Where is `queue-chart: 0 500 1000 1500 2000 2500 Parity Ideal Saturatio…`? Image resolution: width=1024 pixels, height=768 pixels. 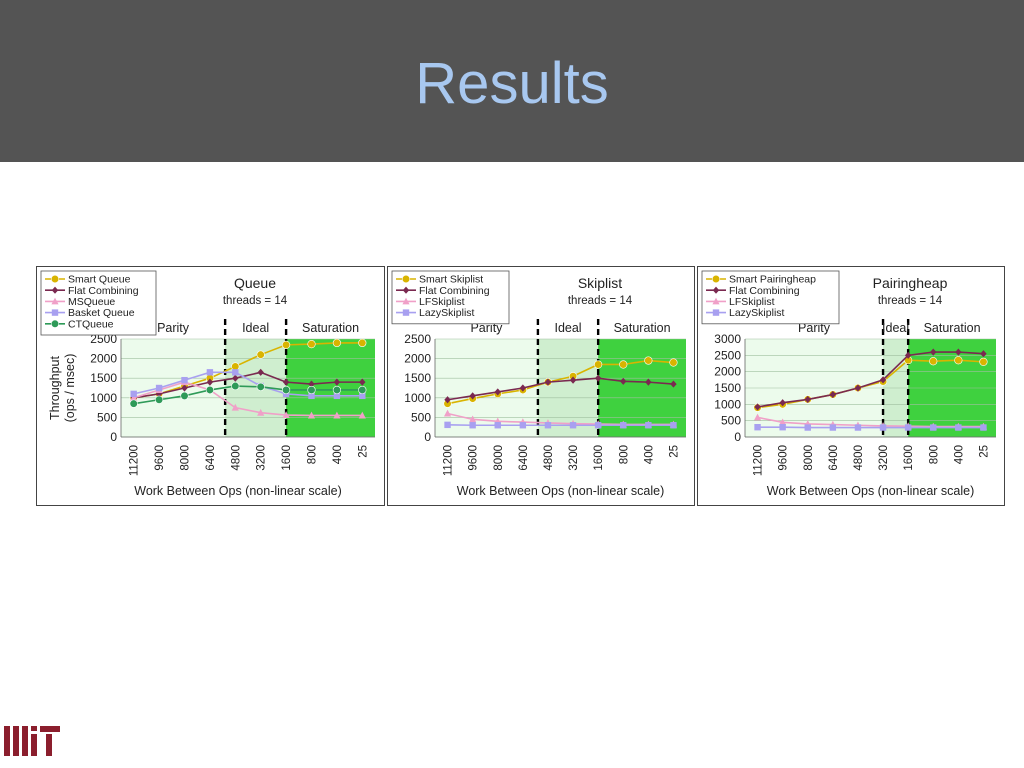
queue-chart: 0 500 1000 1500 2000 2500 Parity Ideal Saturatio… is located at coordinates (207, 384).